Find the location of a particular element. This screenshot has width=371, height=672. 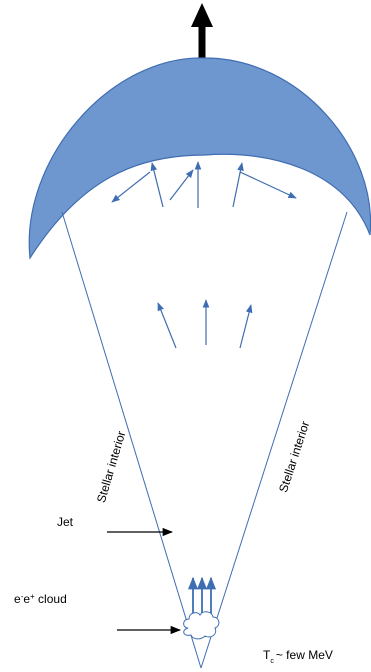

breakout-direction-arrow is located at coordinates (202, 31).